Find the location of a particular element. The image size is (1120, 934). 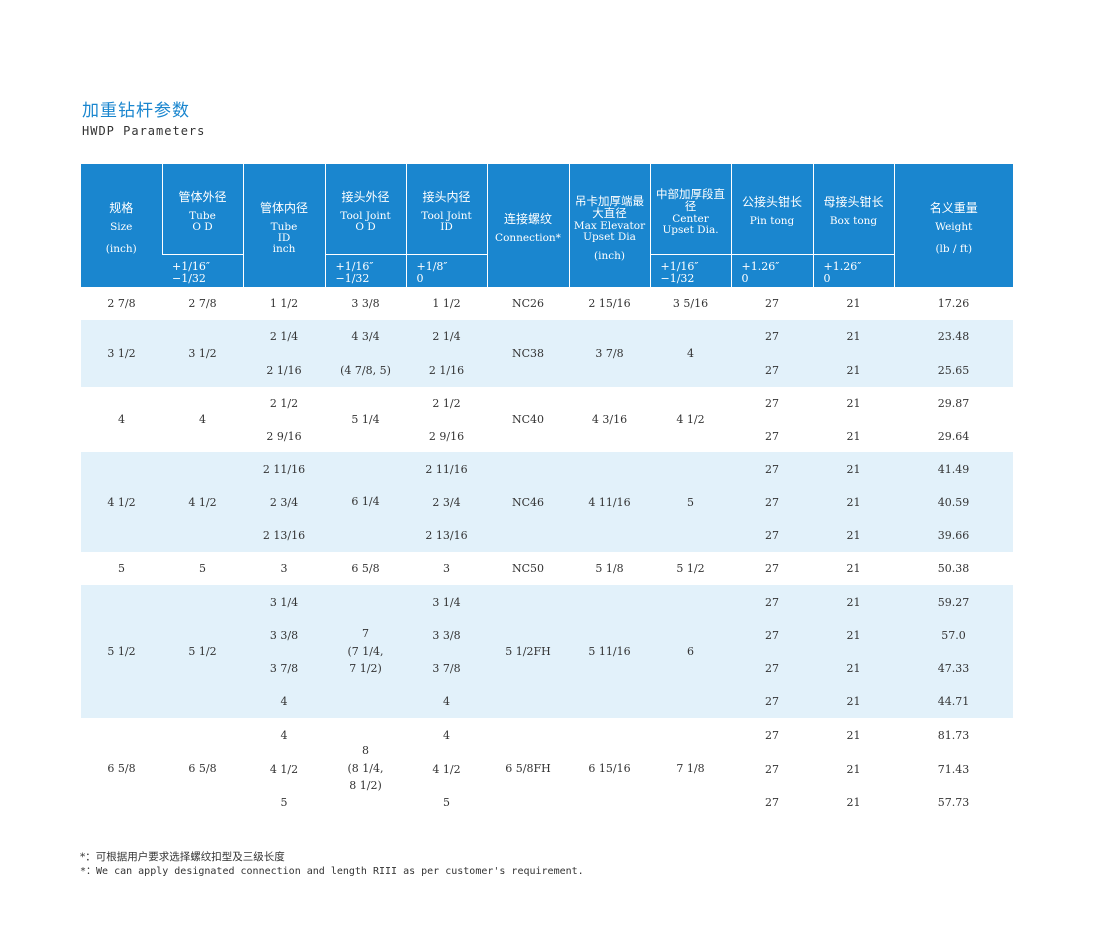

cell-connection: 6 5/8FH is located at coordinates (528, 768).